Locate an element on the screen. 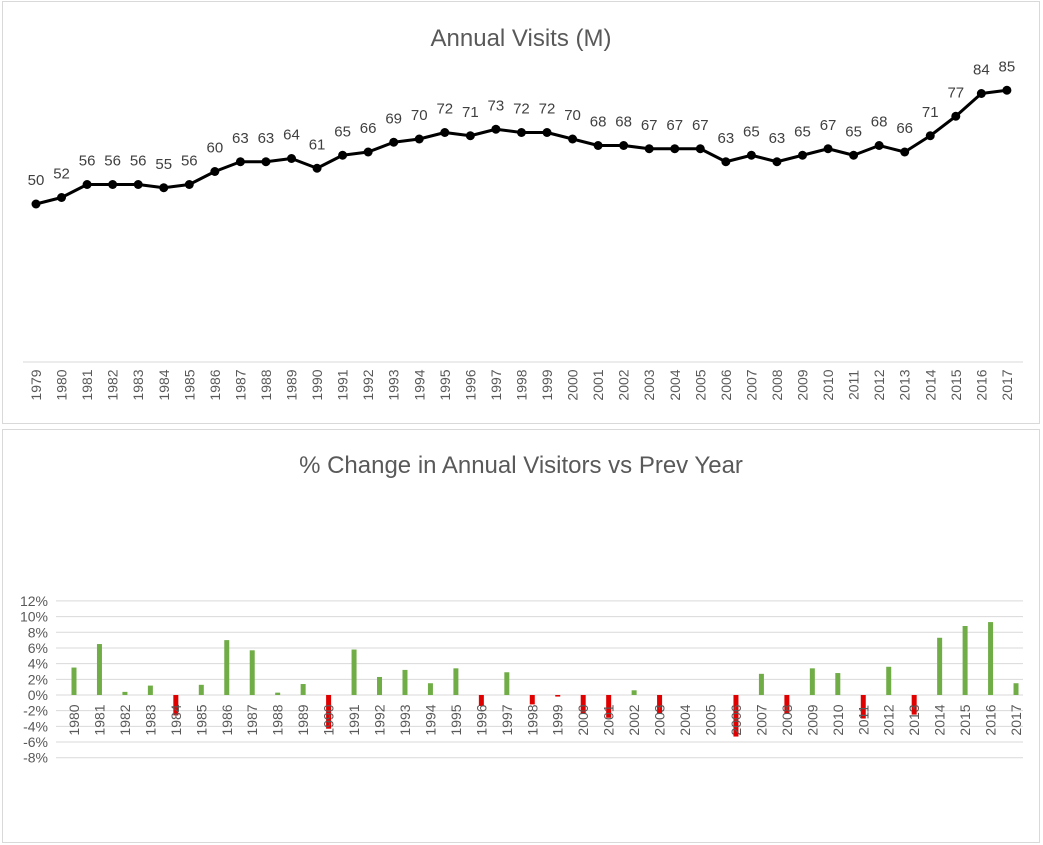 The height and width of the screenshot is (845, 1043). y-tick-label: -4% is located at coordinates (35, 726).